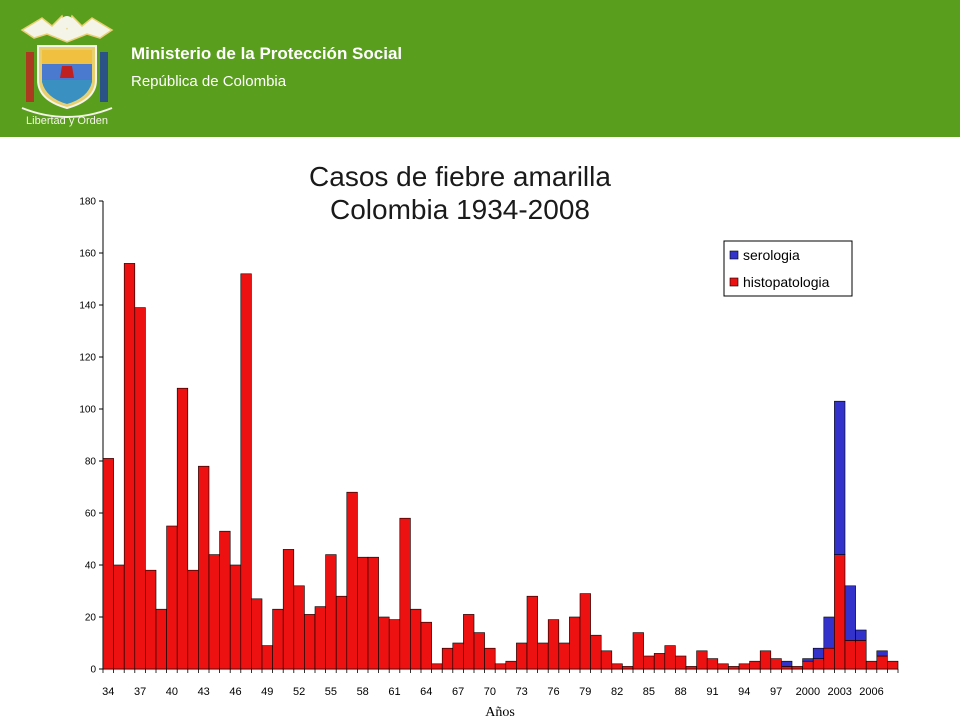  What do you see at coordinates (394, 692) in the screenshot?
I see `x-tick-label: 61` at bounding box center [394, 692].